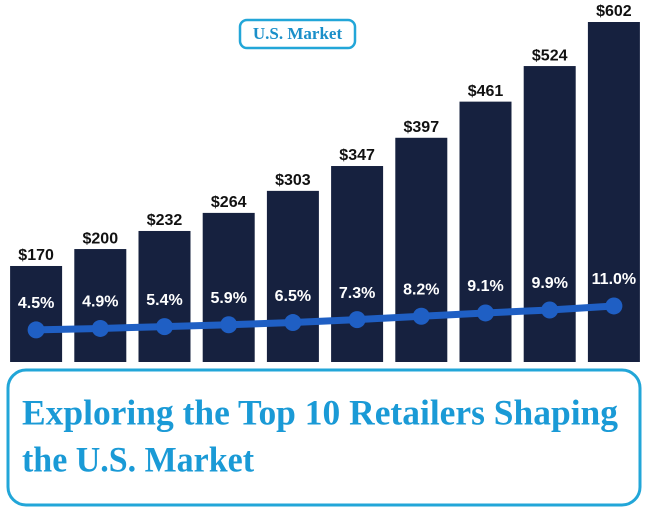 The height and width of the screenshot is (514, 648). I want to click on badge-text: U.S. Market, so click(298, 33).